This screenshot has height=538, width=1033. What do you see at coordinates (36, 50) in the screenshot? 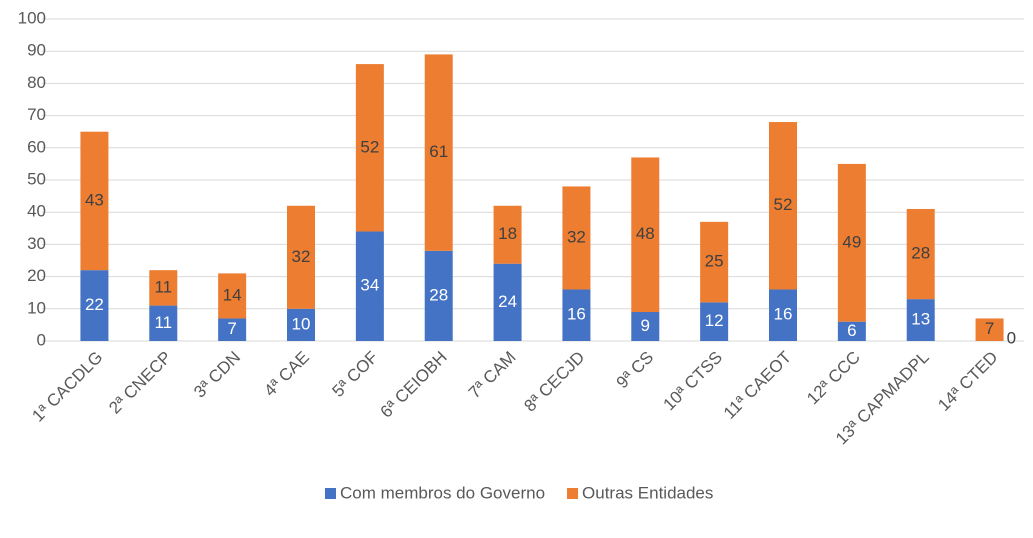
I see `y-tick-label: 90` at bounding box center [36, 50].